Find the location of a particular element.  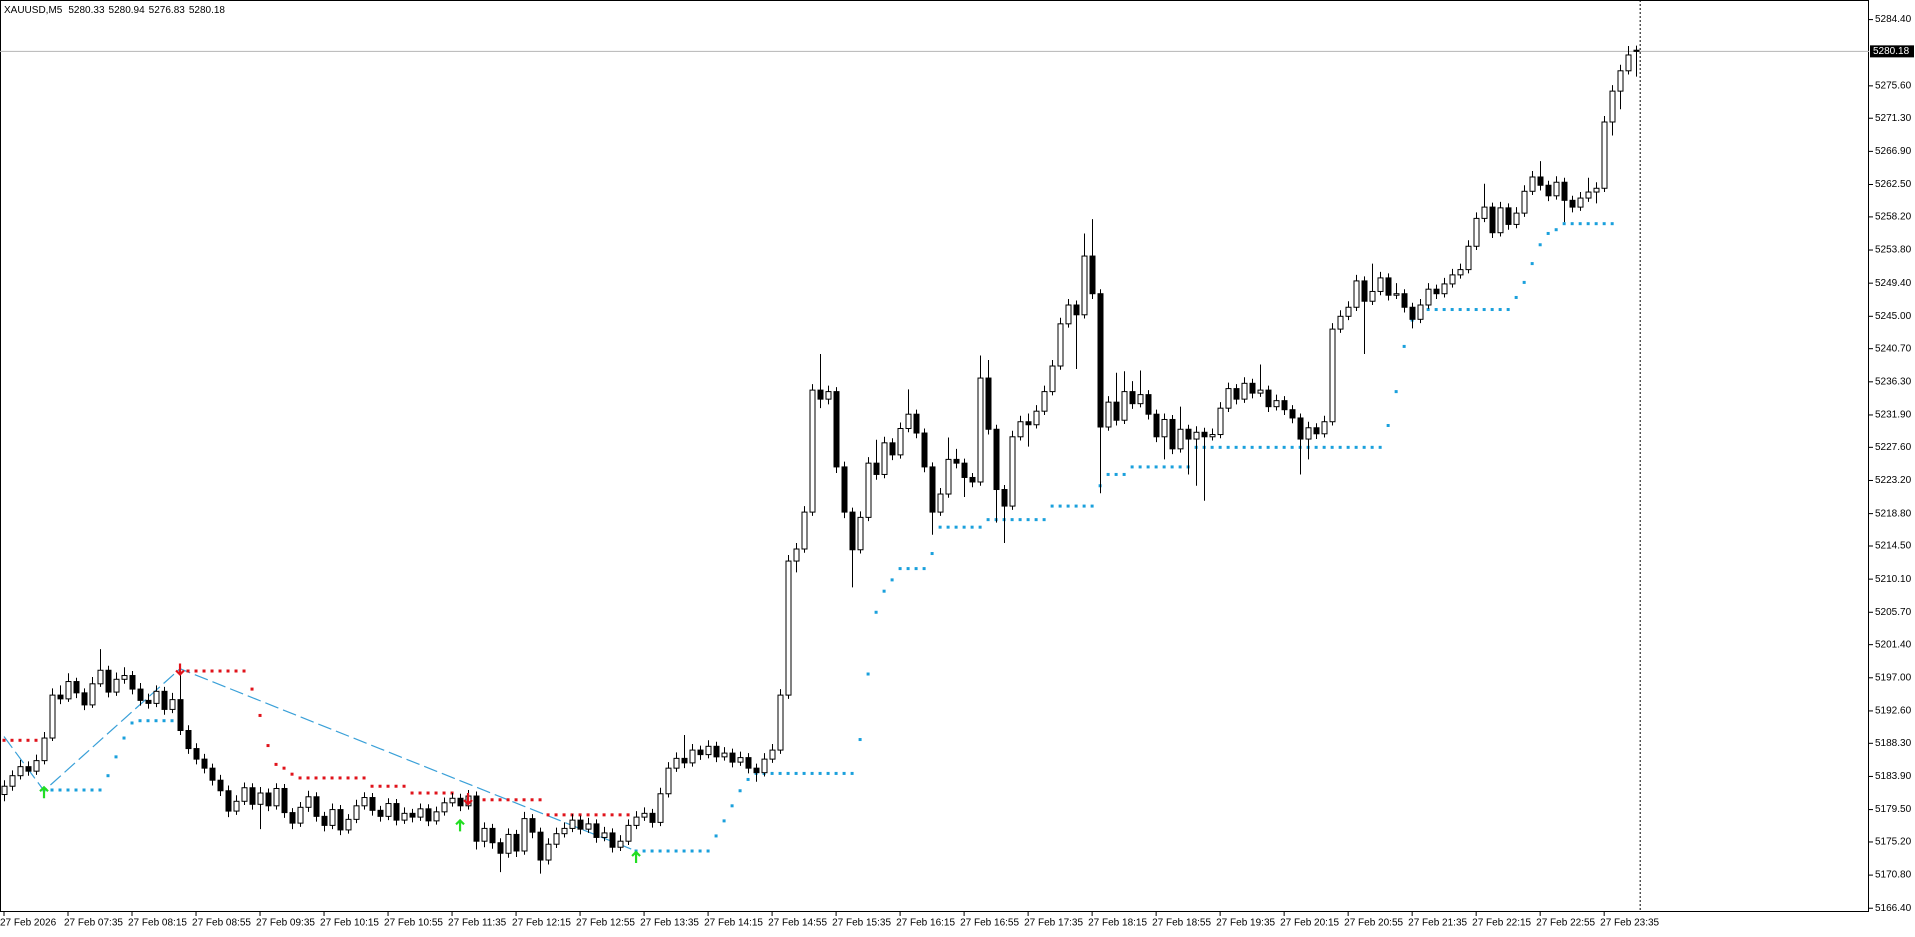

x-tick-label: 27 Feb 16:15 is located at coordinates (925, 923).